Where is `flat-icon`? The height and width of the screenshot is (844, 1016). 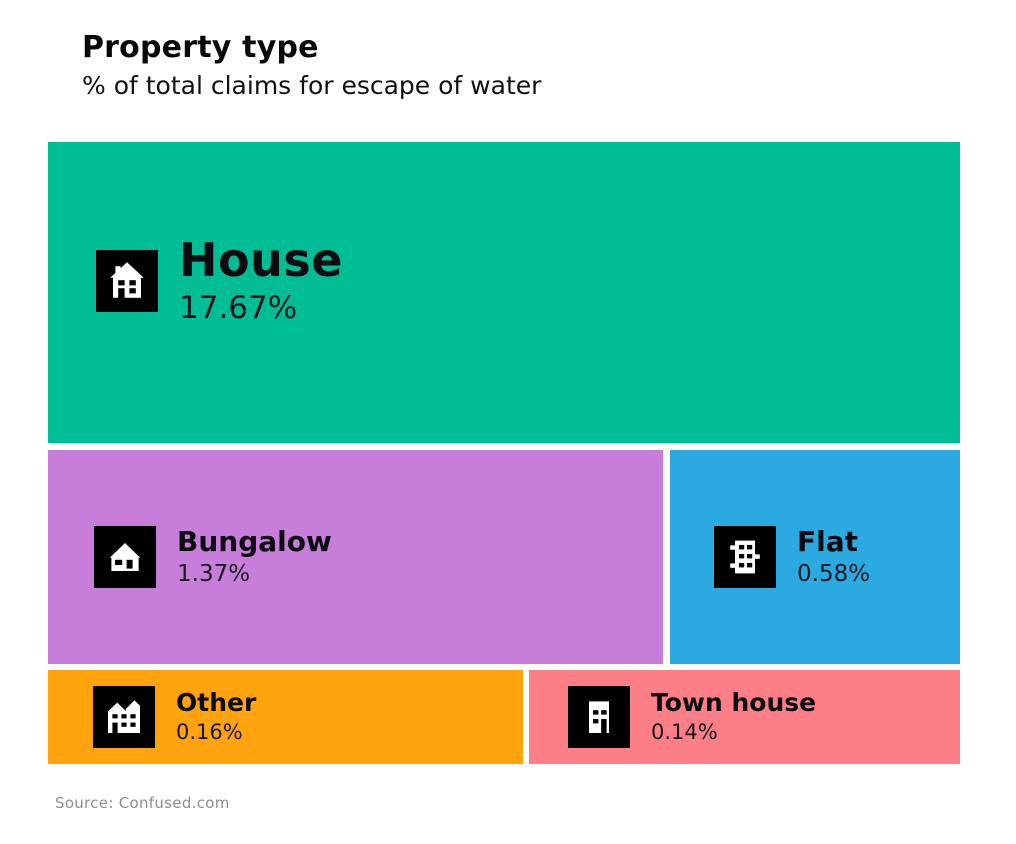
flat-icon is located at coordinates (745, 557).